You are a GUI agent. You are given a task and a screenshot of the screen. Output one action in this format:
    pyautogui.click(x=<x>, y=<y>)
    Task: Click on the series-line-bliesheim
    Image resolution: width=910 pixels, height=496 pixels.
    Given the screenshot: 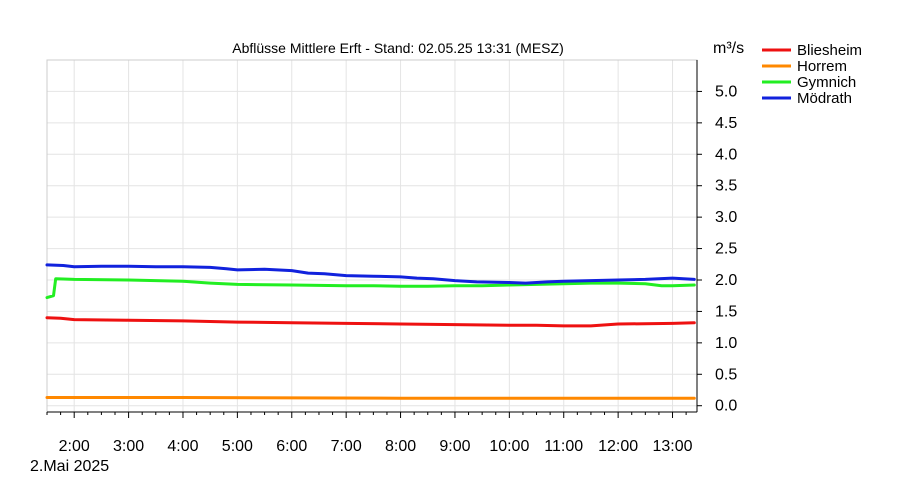 What is the action you would take?
    pyautogui.click(x=370, y=322)
    